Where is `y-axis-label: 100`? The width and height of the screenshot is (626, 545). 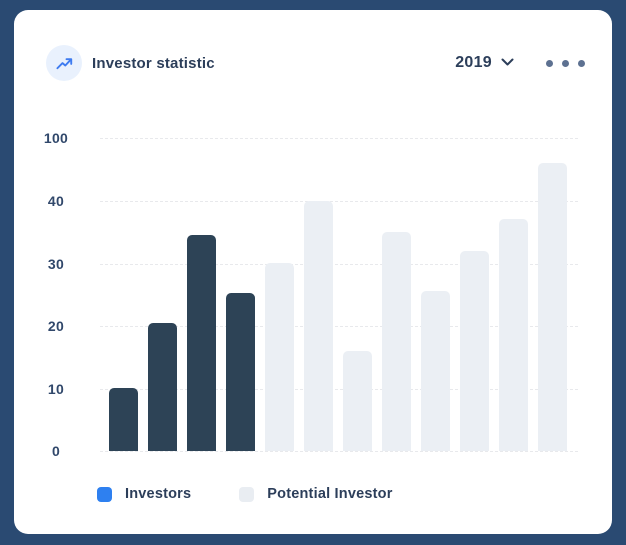 y-axis-label: 100 is located at coordinates (56, 138).